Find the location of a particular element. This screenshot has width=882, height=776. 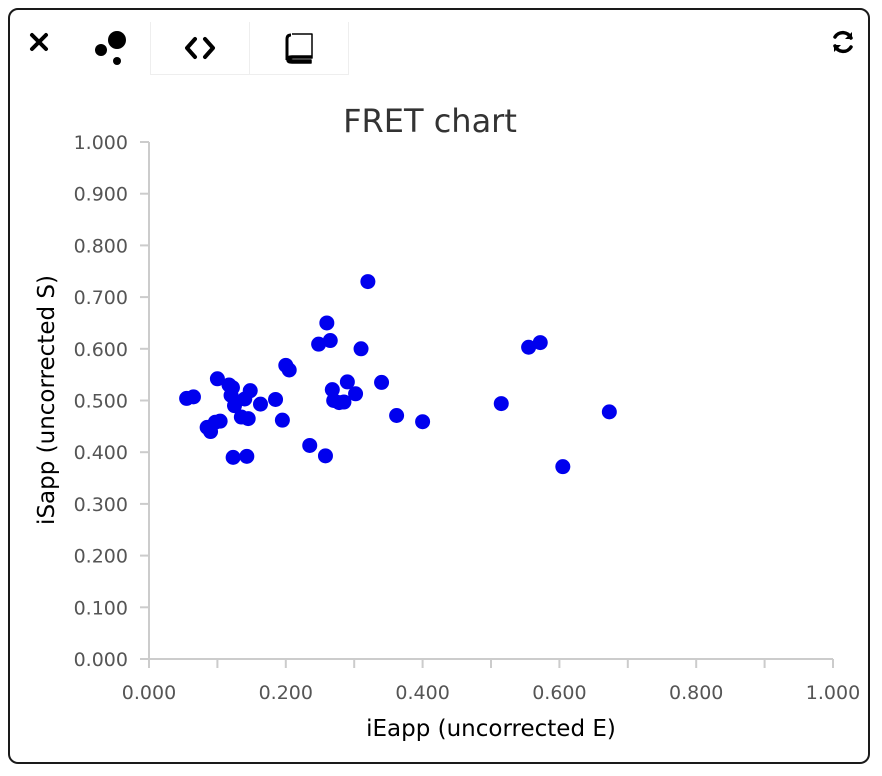

y-tick-label: 0.000 is located at coordinates (101, 660).